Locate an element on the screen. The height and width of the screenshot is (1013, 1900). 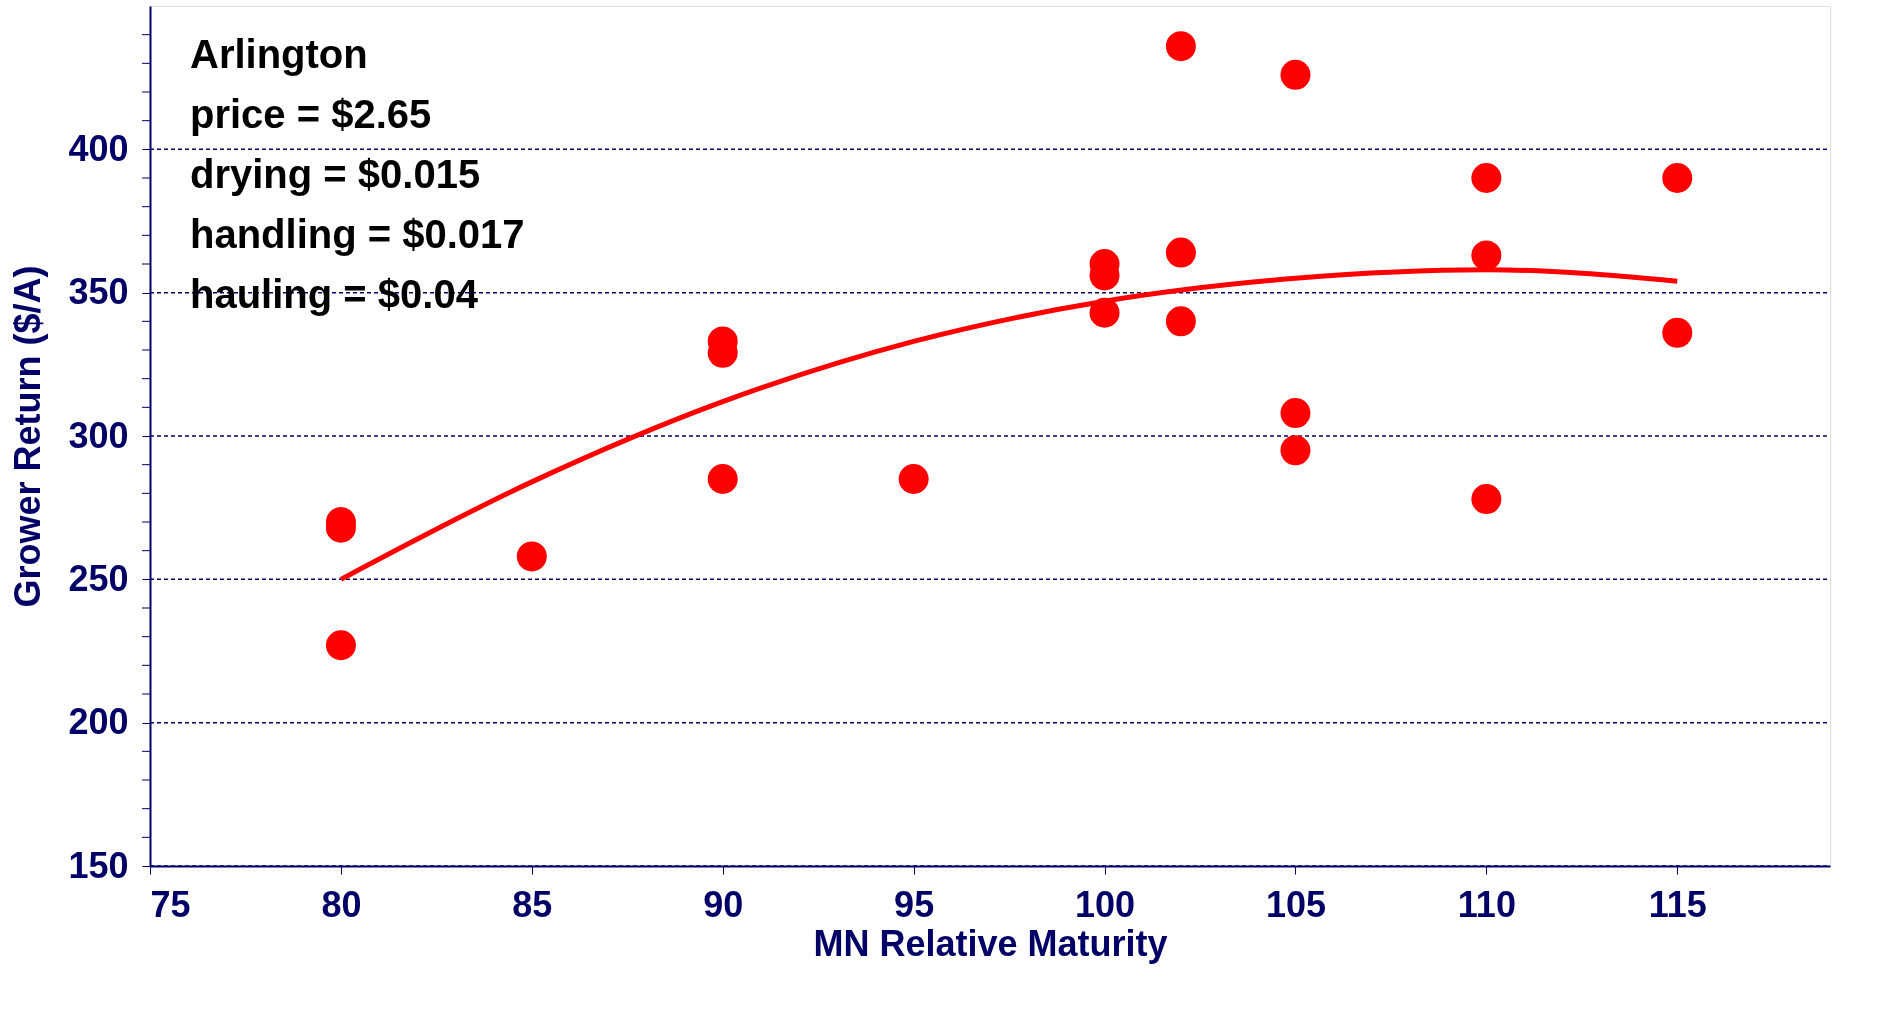
y-tick-label: 400 is located at coordinates (98, 148).